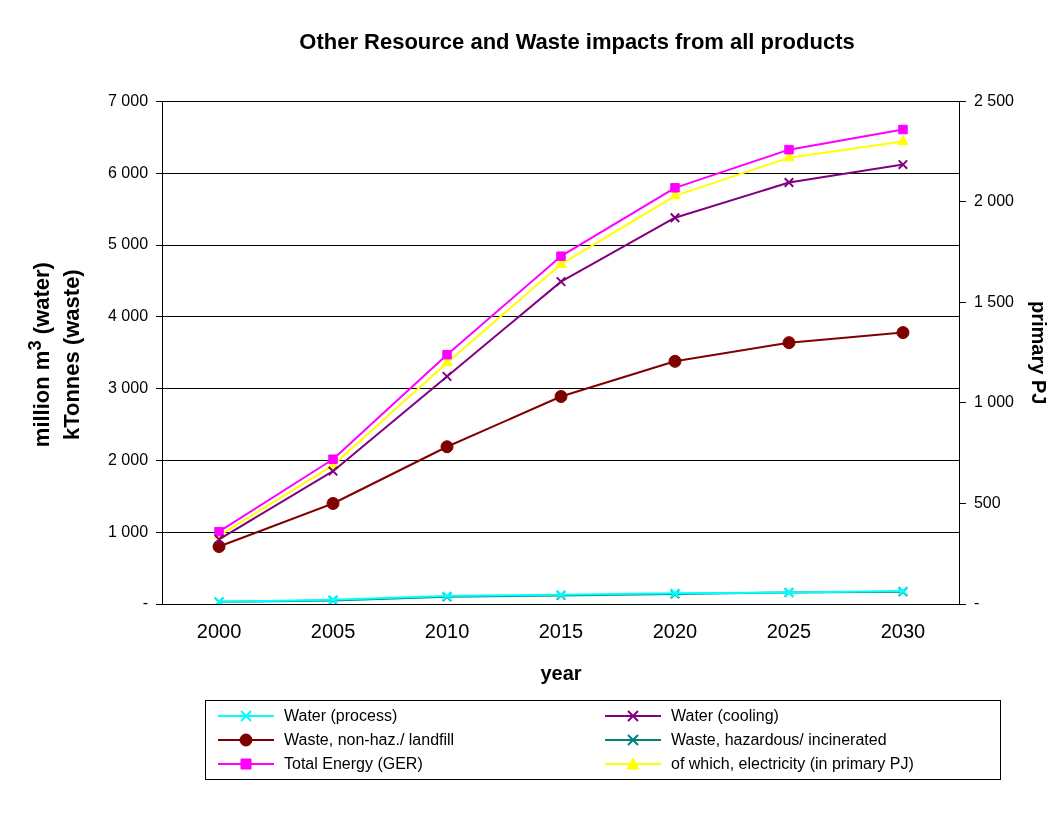 This screenshot has width=1064, height=819. What do you see at coordinates (987, 502) in the screenshot?
I see `y2-tick-label: 500` at bounding box center [987, 502].